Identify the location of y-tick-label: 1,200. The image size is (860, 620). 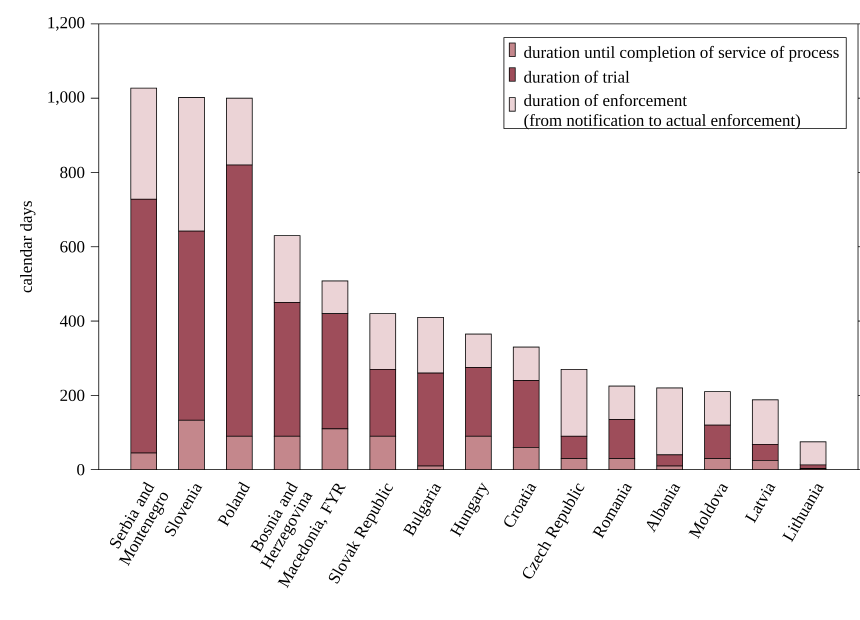
(66, 23).